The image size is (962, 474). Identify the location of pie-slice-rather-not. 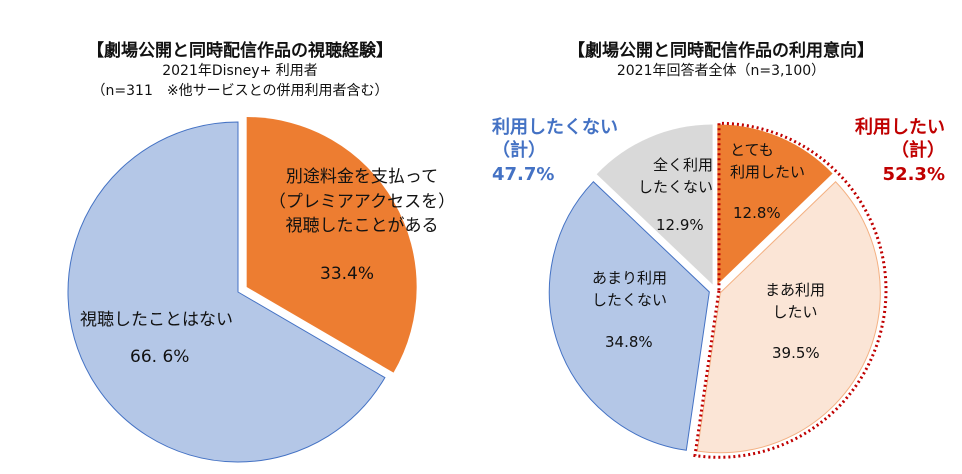
(629, 315).